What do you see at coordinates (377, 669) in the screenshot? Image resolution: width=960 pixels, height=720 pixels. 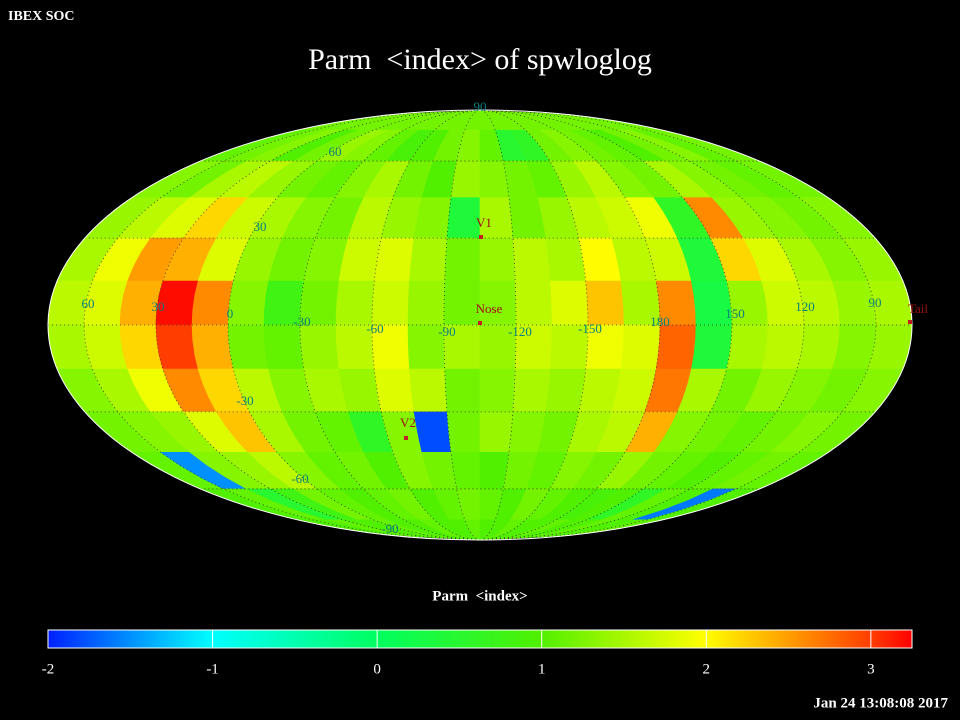 I see `colorbar-tick-label: 0` at bounding box center [377, 669].